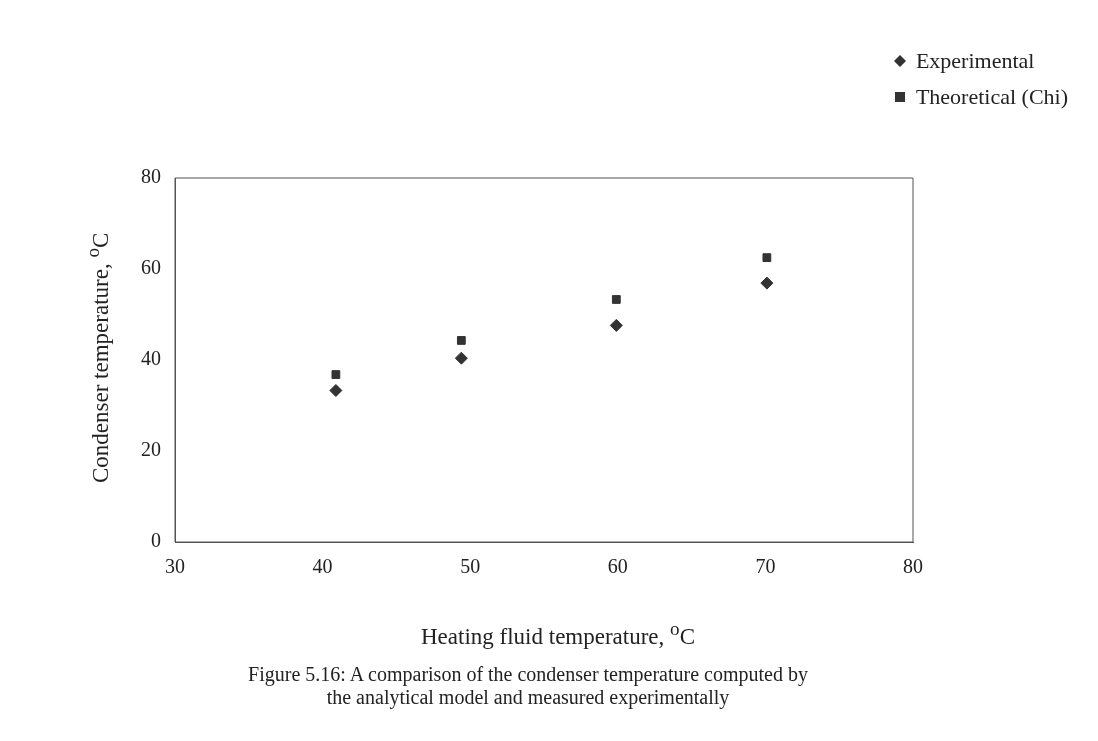 This screenshot has height=741, width=1098. I want to click on legend-label: Experimental, so click(975, 61).